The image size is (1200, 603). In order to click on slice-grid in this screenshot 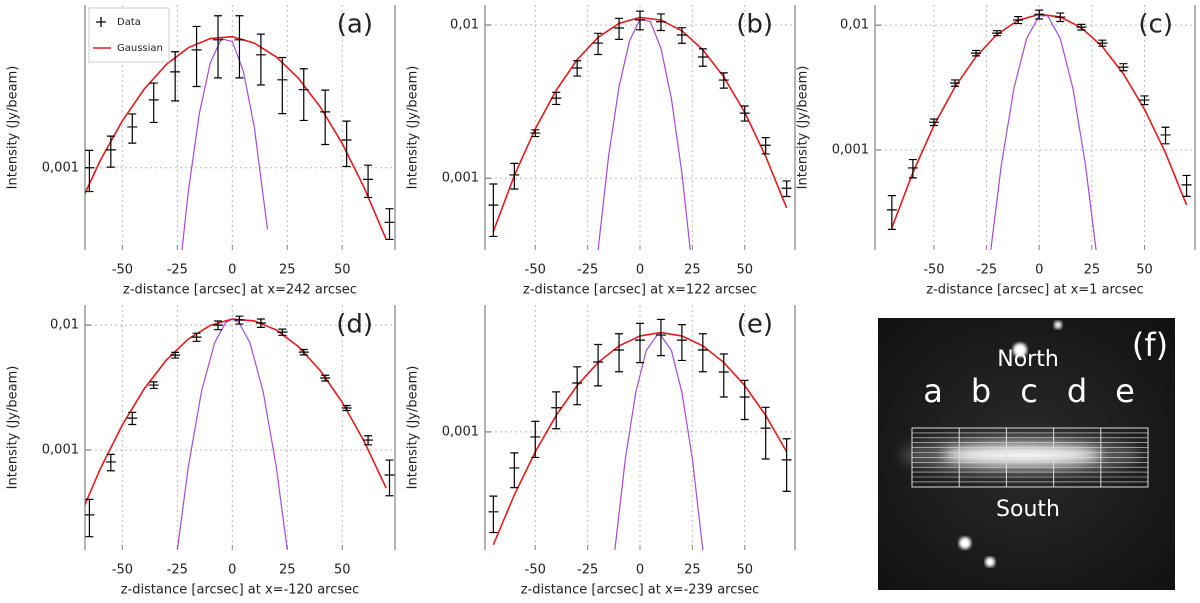, I will do `click(1030, 457)`.